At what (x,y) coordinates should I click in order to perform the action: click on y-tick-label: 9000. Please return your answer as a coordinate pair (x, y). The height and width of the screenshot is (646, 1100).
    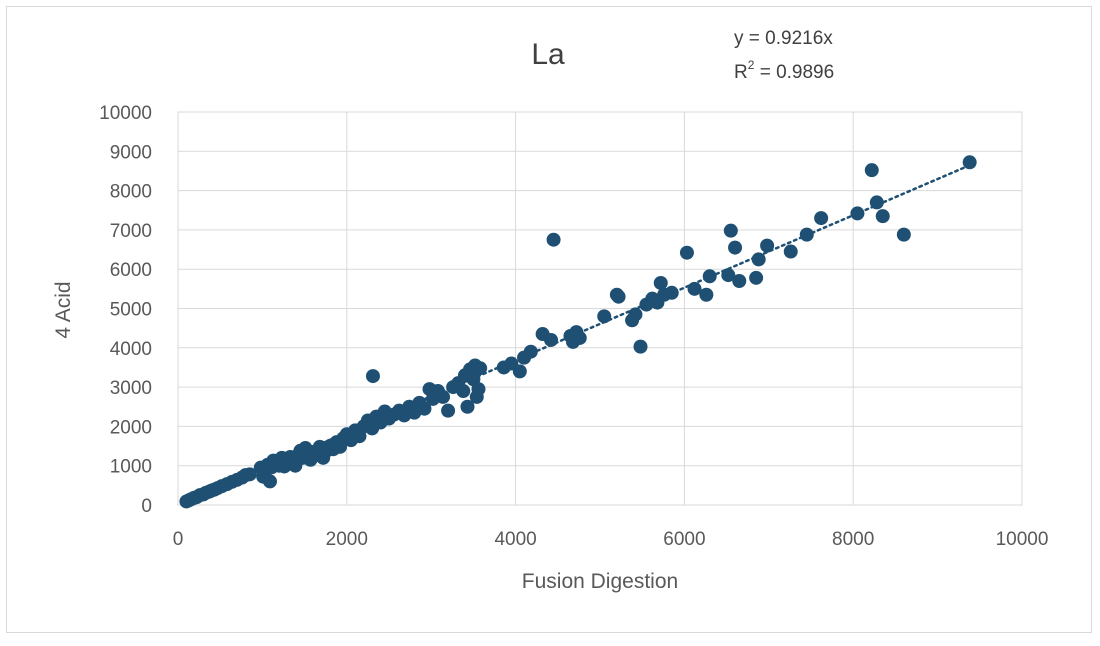
    Looking at the image, I should click on (131, 152).